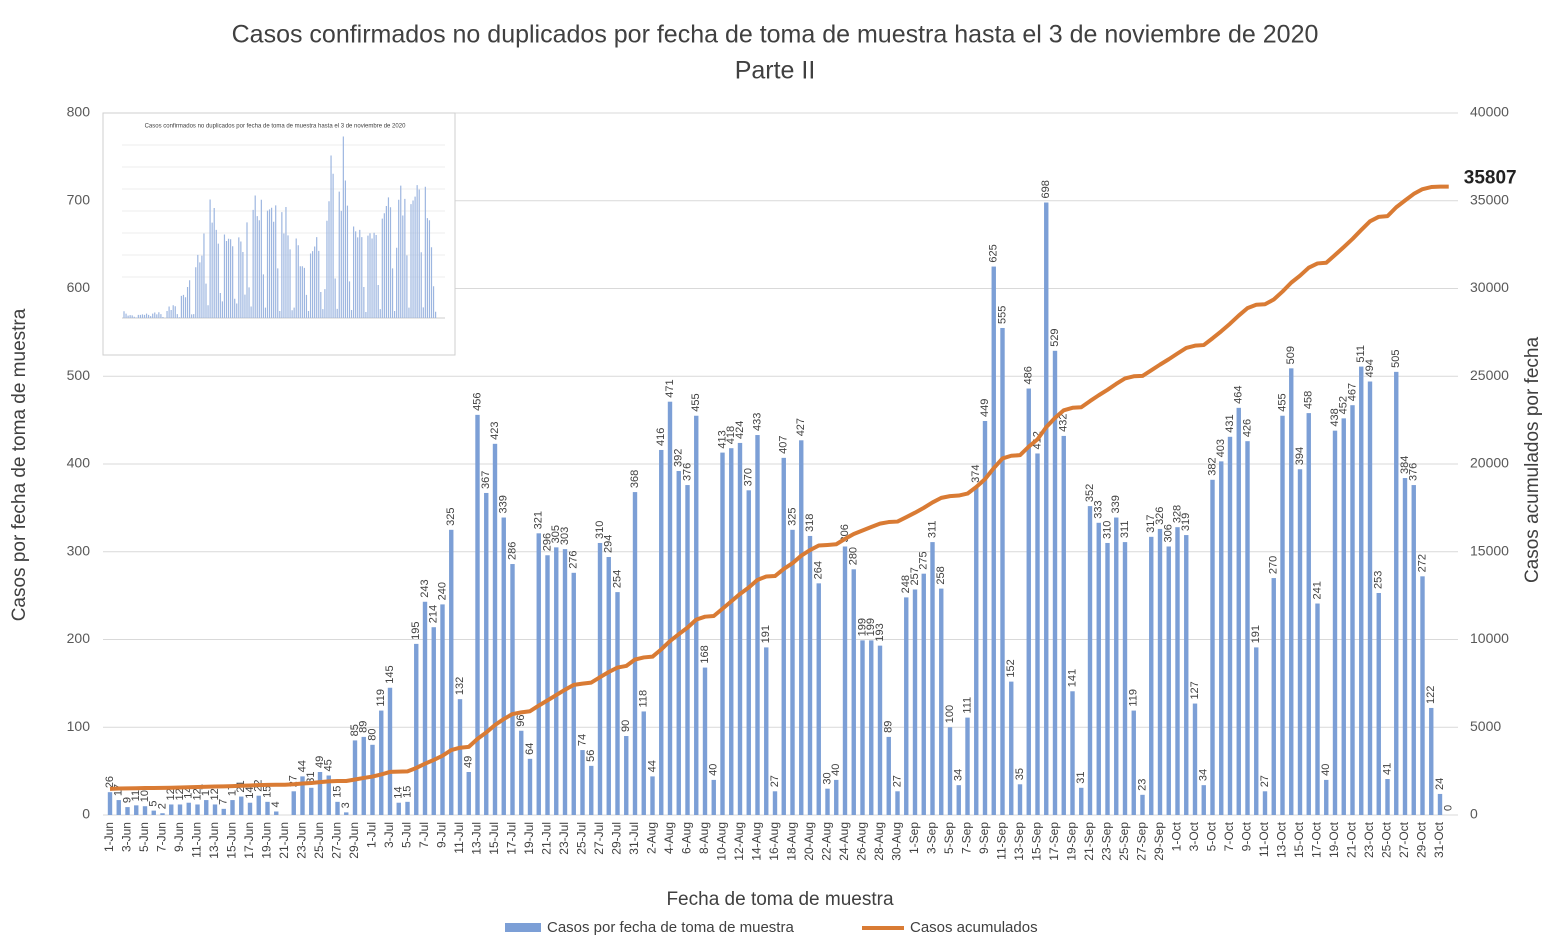  I want to click on data-label: 431, so click(1230, 423).